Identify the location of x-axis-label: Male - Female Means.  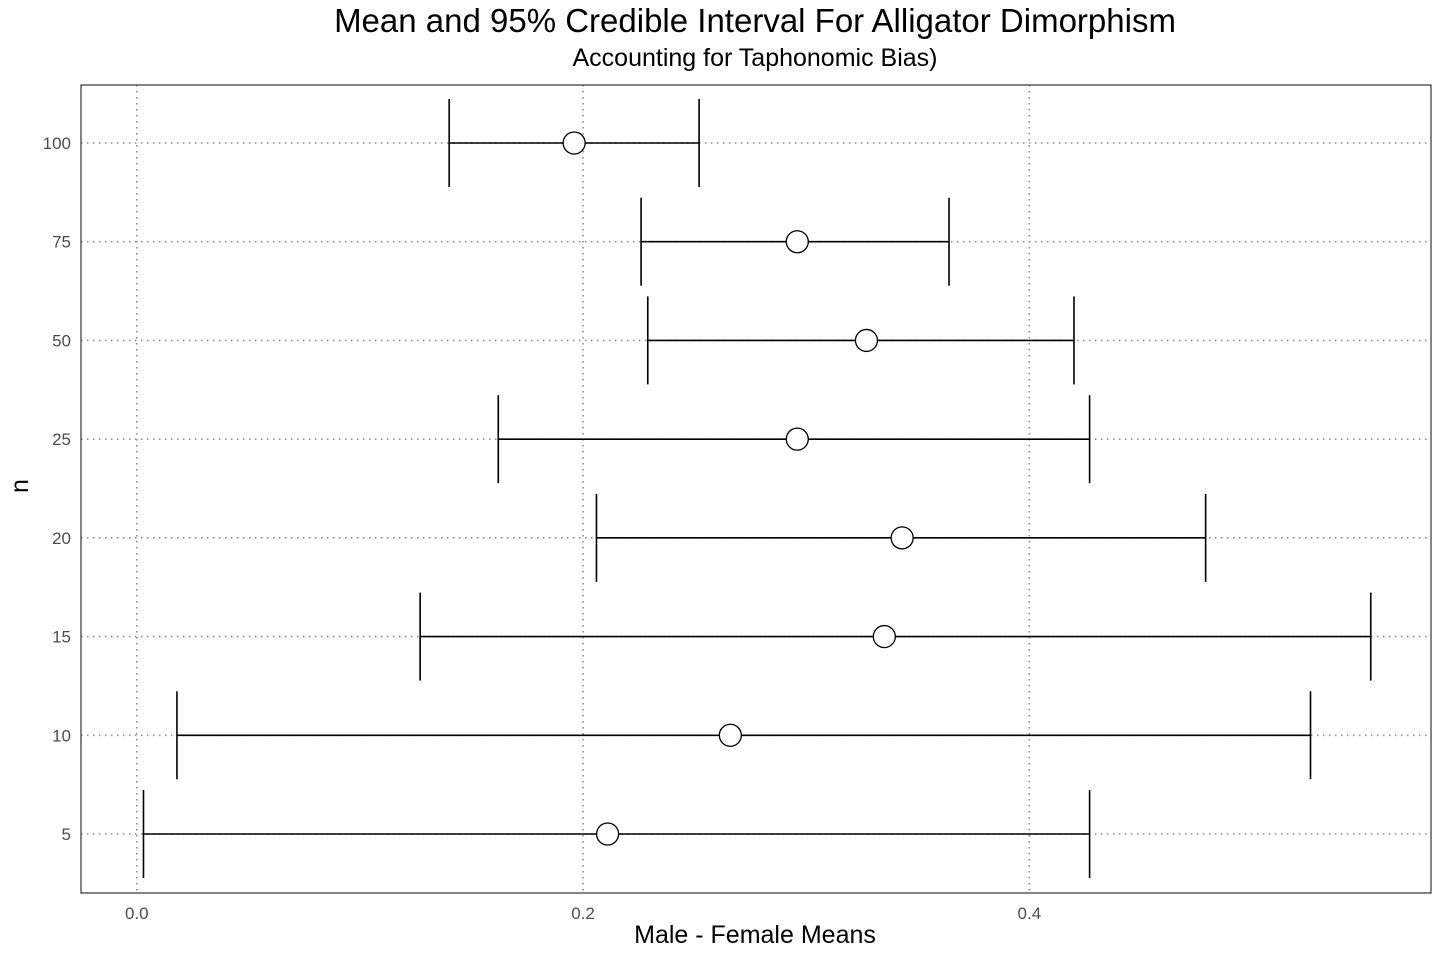
(755, 935).